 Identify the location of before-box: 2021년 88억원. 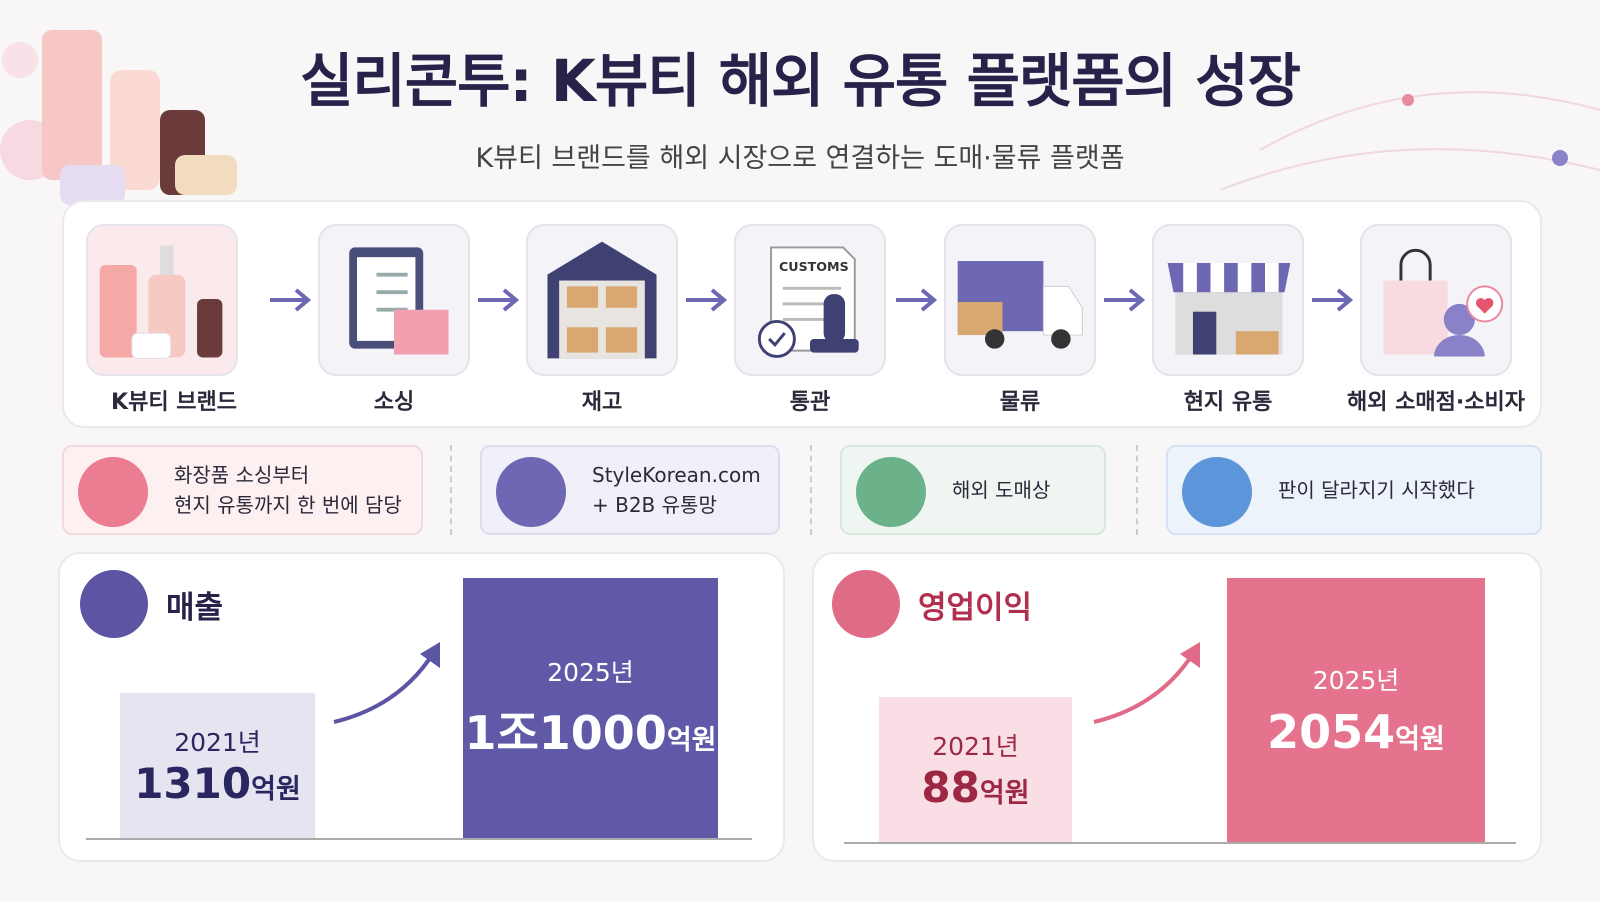
(975, 769).